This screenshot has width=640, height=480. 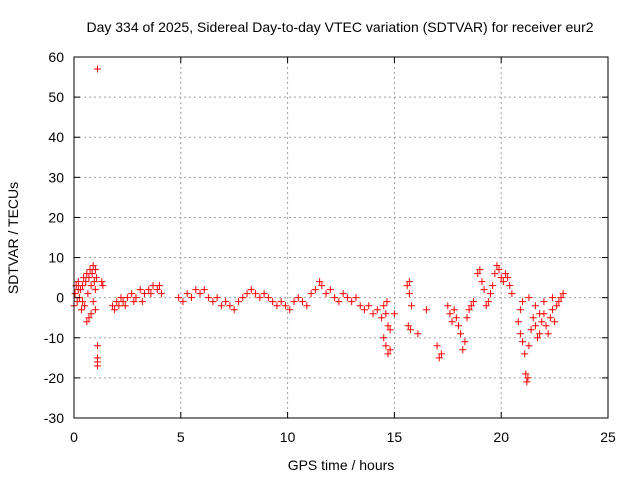 I want to click on x-axis-label: GPS time / hours, so click(x=341, y=465).